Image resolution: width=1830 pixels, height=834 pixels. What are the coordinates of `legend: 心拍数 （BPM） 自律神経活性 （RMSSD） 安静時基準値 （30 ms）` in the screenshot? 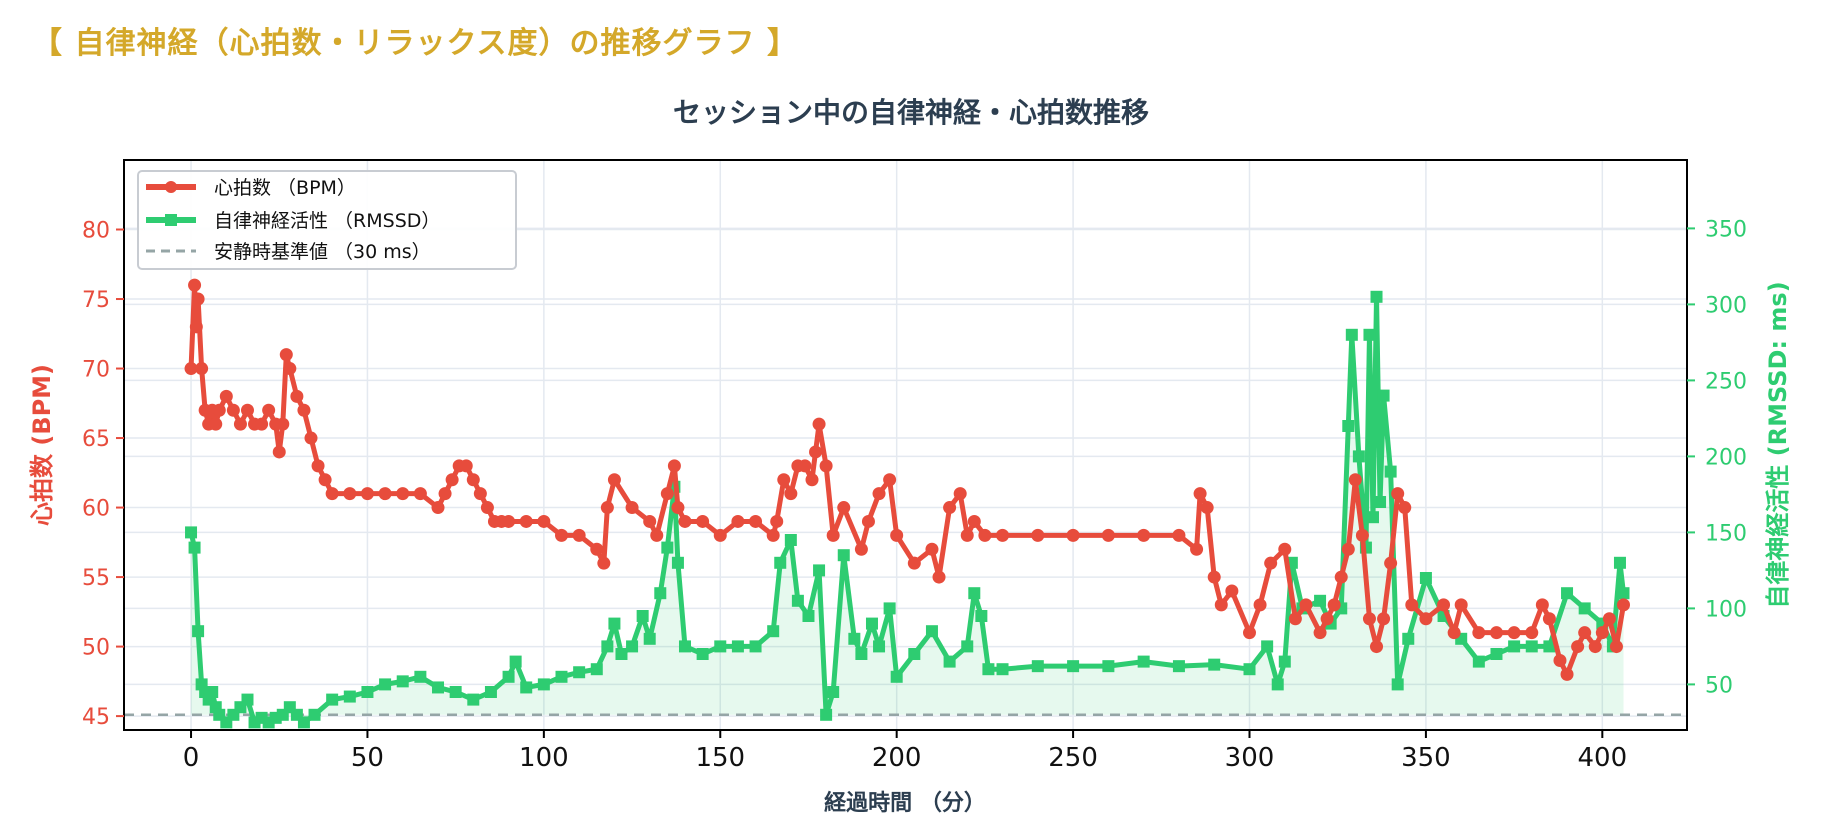 It's located at (327, 220).